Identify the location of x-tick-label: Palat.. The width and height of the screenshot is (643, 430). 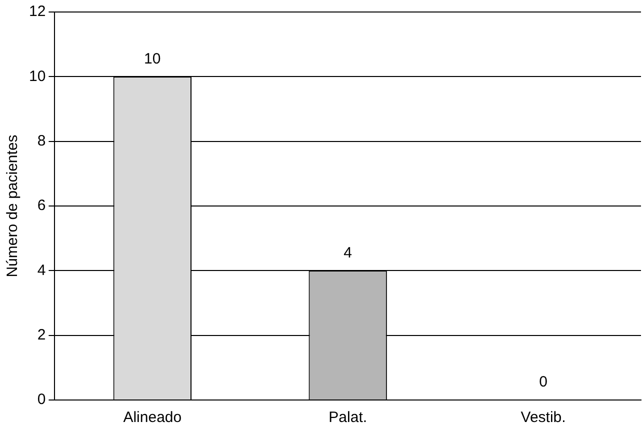
(348, 417).